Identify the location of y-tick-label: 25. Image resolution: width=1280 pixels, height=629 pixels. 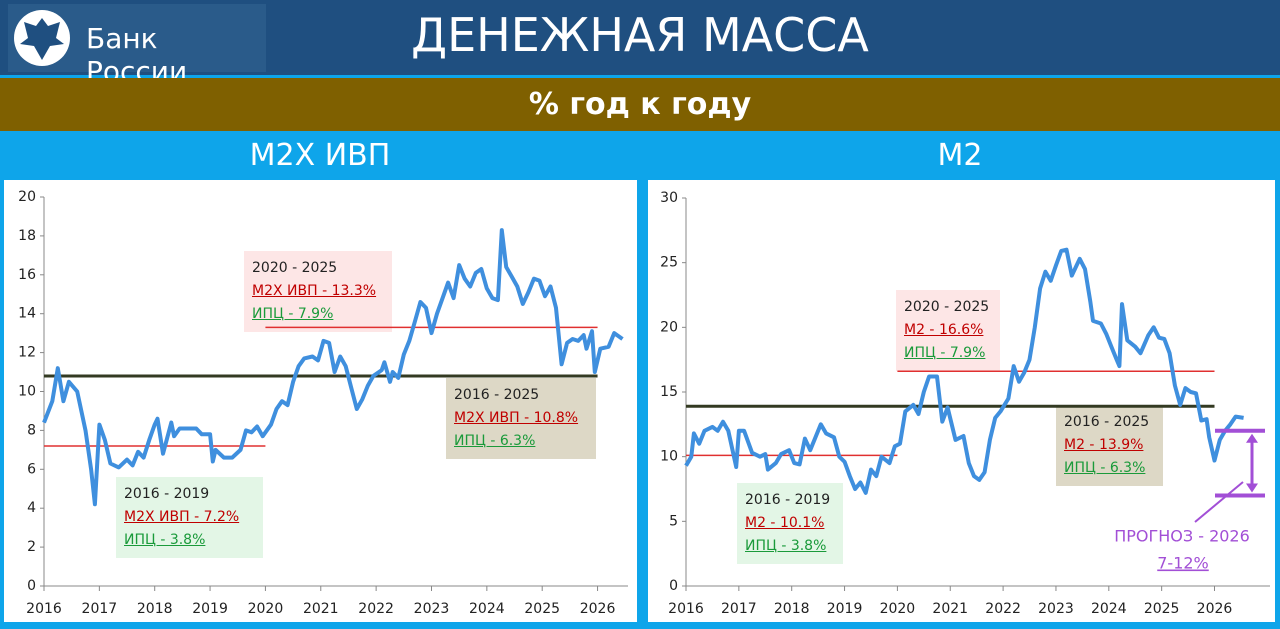
(669, 263).